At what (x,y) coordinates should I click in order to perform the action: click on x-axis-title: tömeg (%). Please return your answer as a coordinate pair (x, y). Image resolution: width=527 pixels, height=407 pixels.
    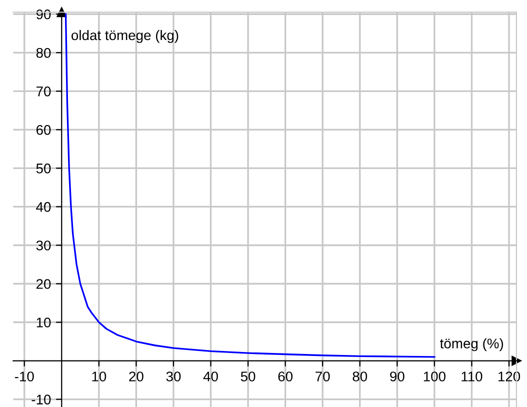
    Looking at the image, I should click on (472, 345).